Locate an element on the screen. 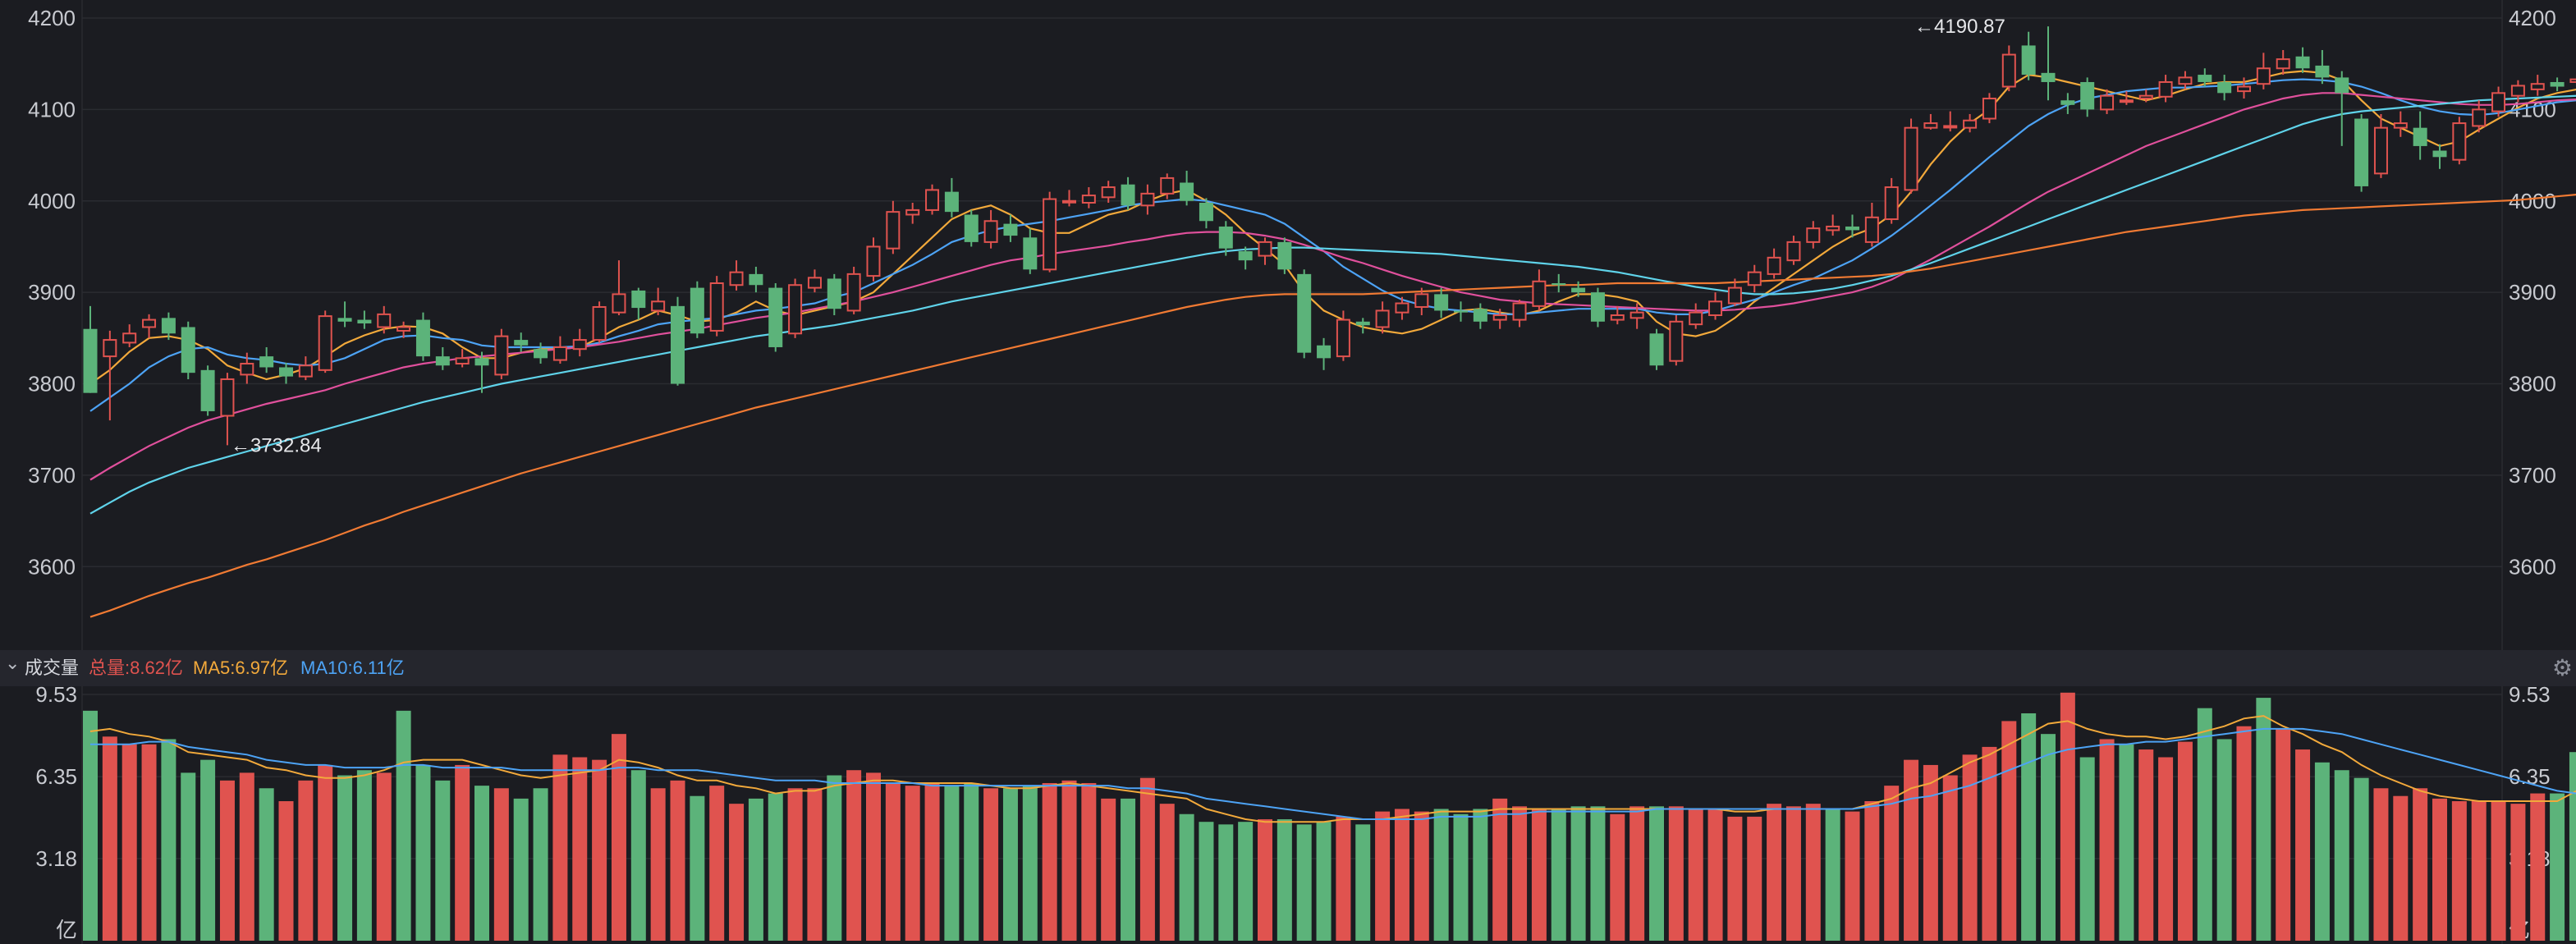  volume-axis-left: 3.18 6.35 9.53 亿 is located at coordinates (56, 812).